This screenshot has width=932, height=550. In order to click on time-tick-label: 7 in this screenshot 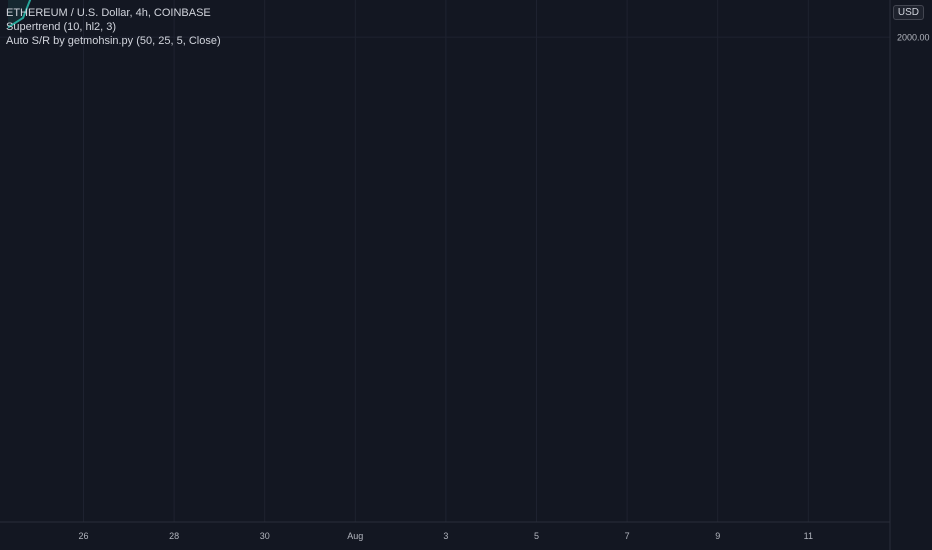, I will do `click(627, 536)`.